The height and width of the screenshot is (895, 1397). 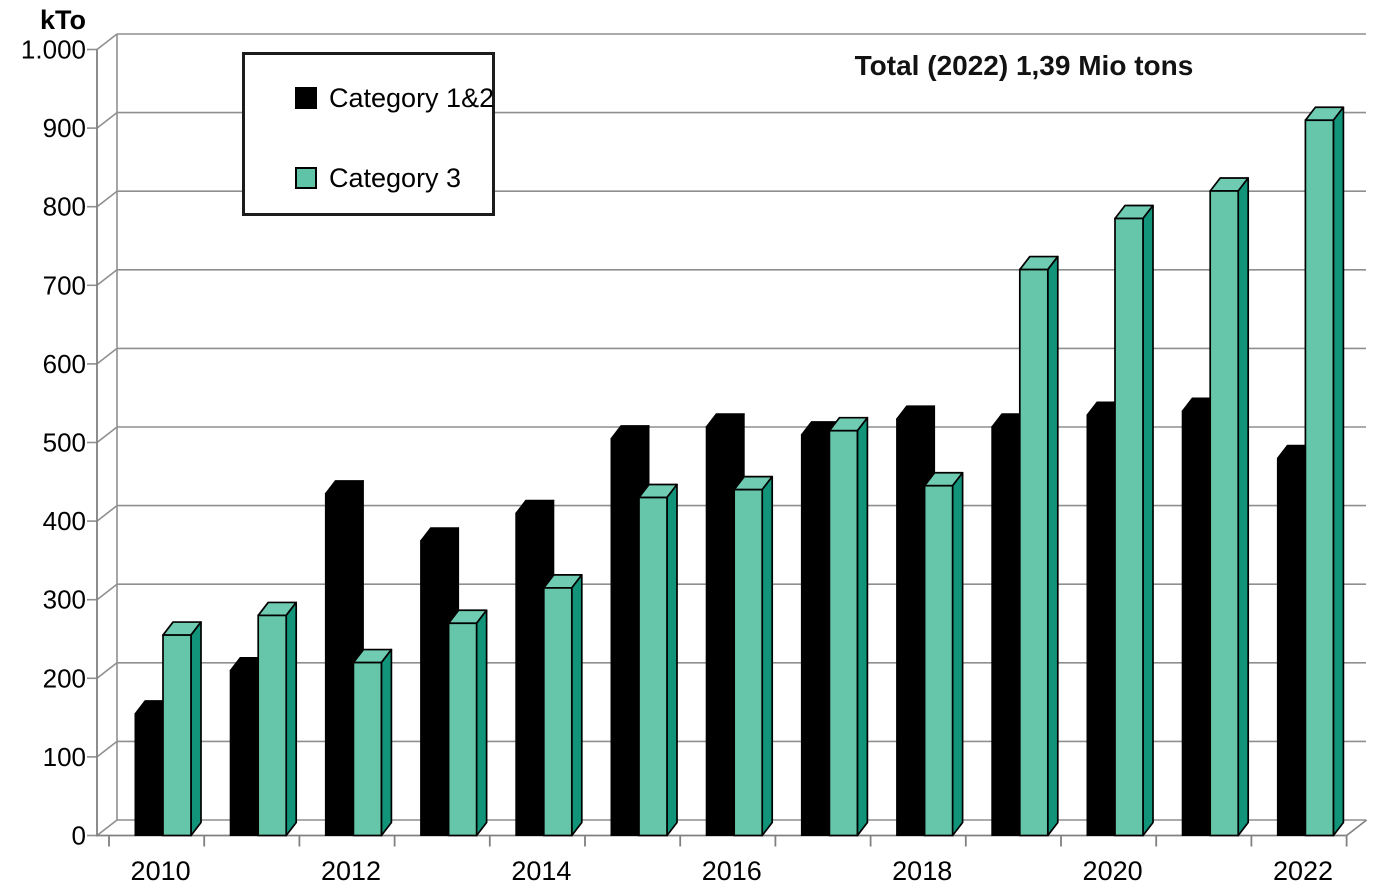 I want to click on y-tick-label: 500, so click(x=64, y=443).